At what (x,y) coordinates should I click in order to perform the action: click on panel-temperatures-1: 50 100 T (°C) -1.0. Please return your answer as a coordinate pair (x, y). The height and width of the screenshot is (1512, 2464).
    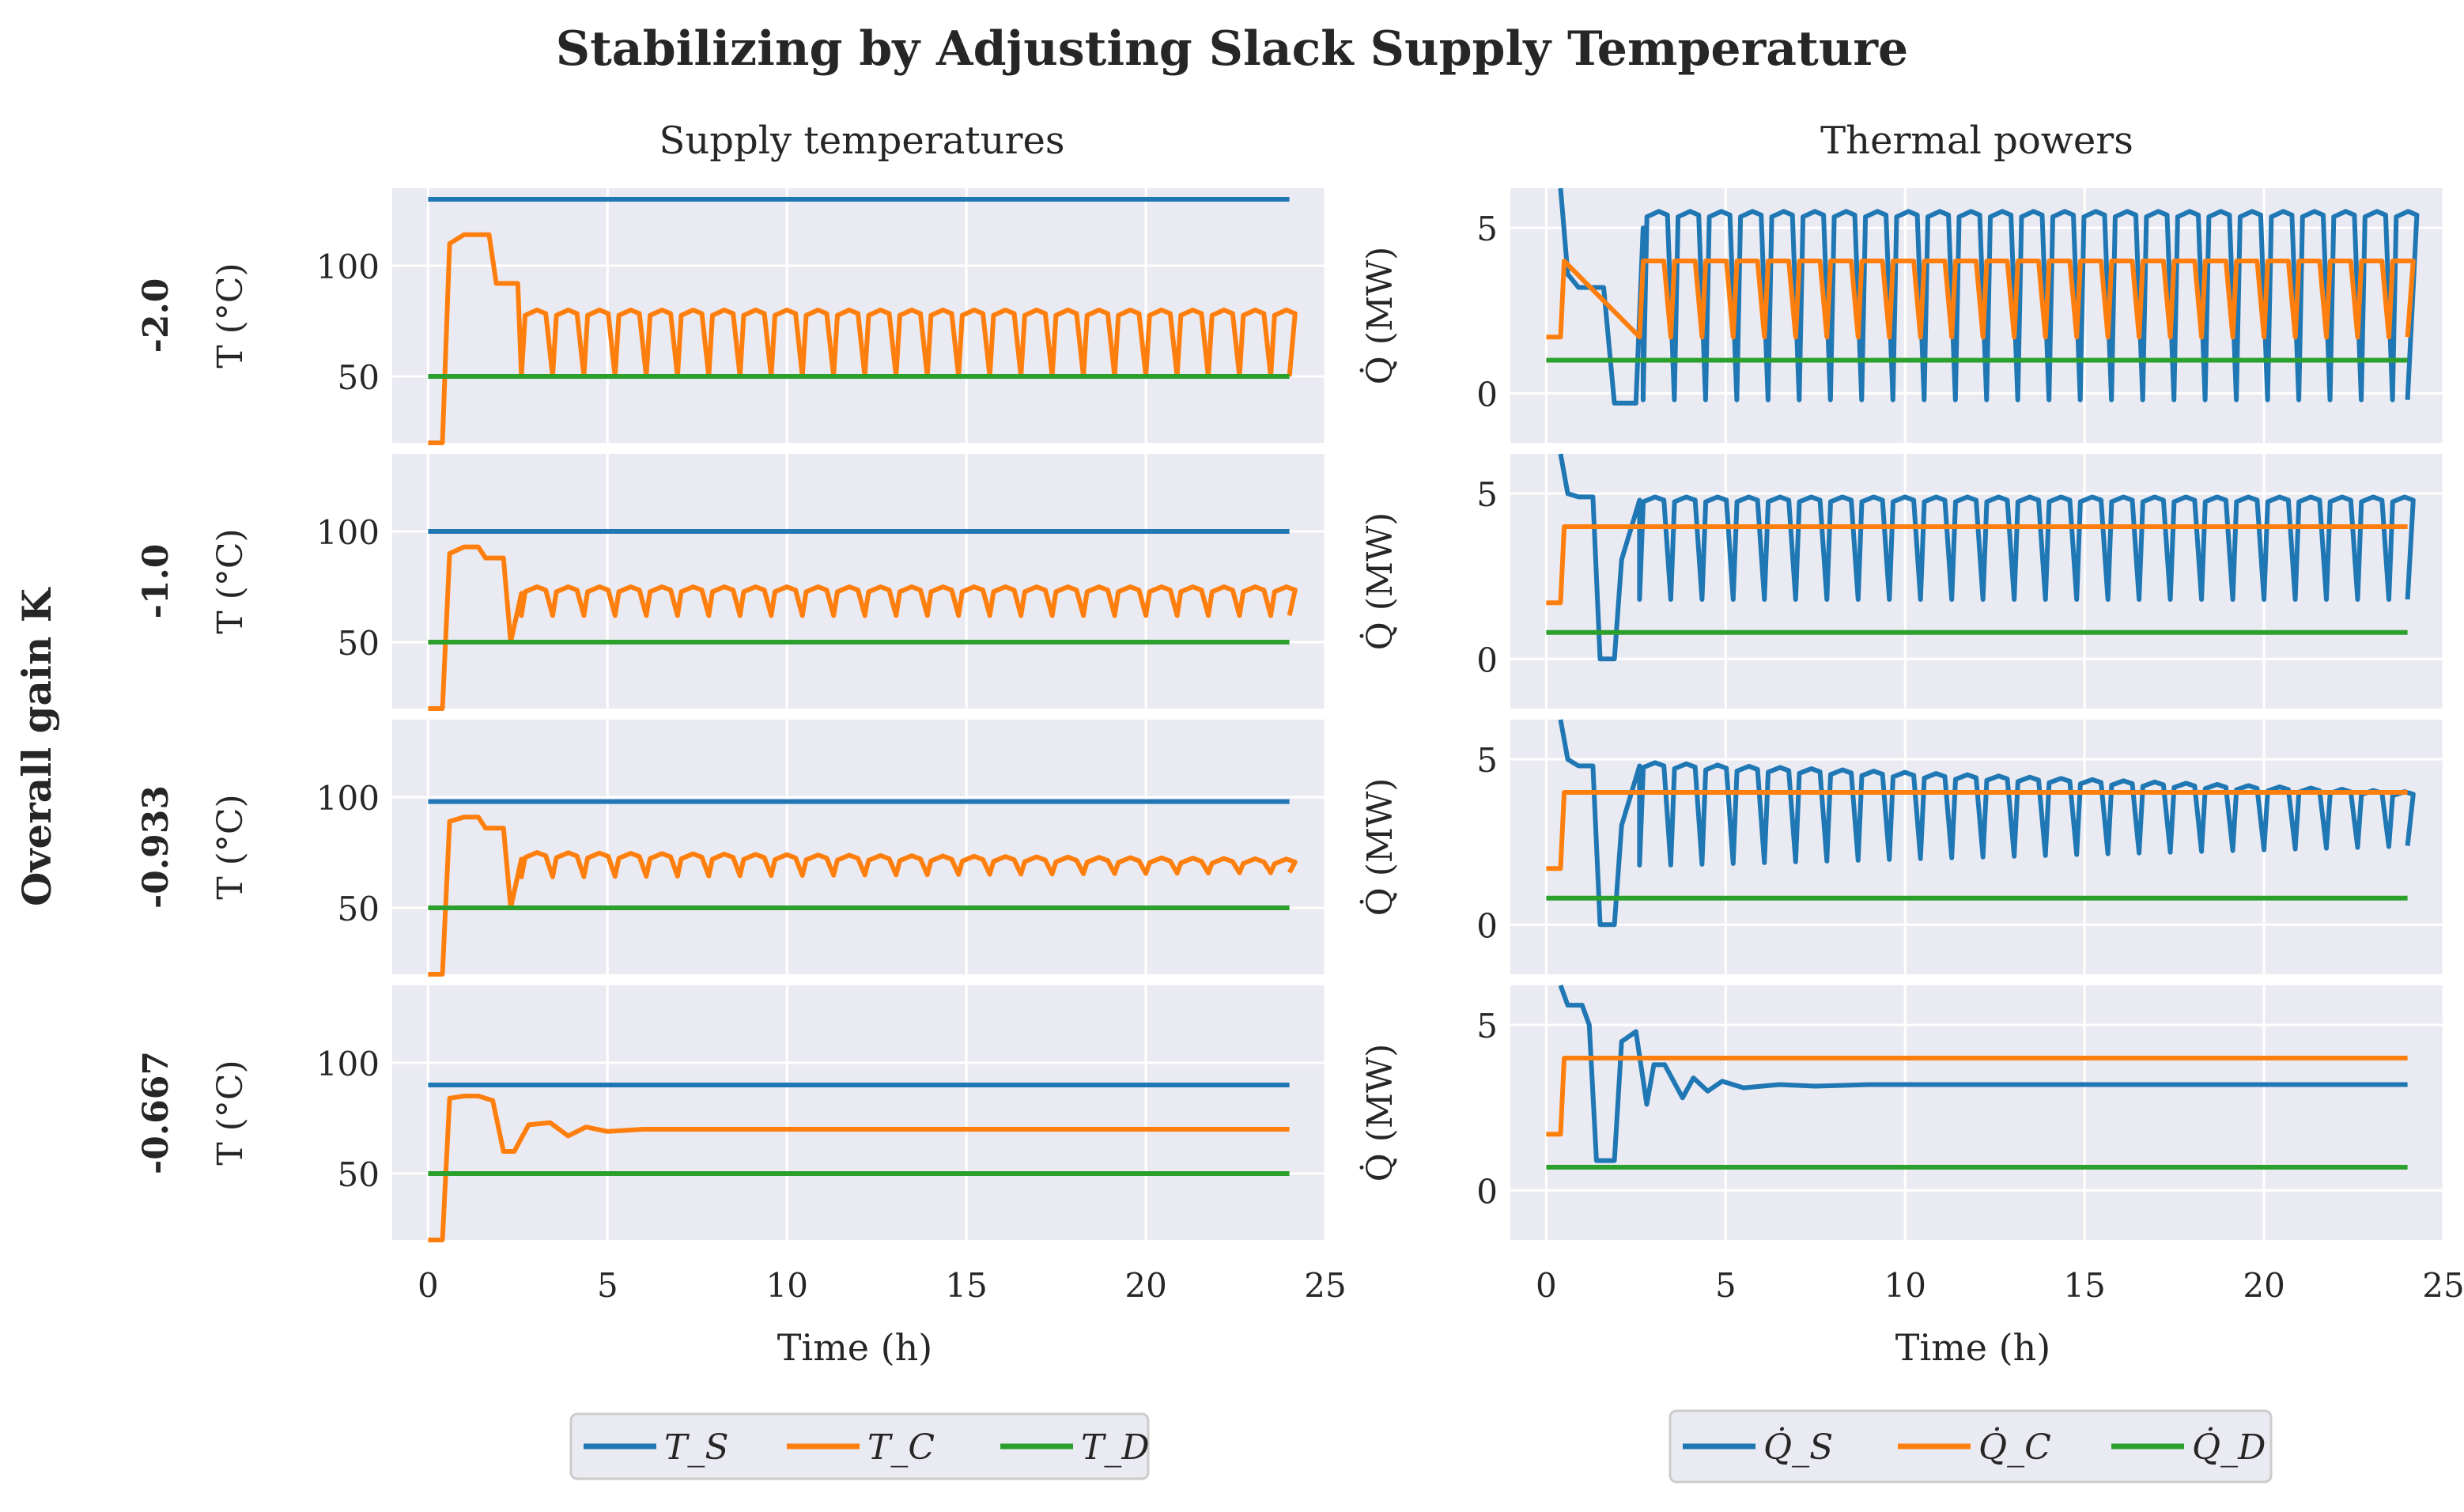
    Looking at the image, I should click on (731, 582).